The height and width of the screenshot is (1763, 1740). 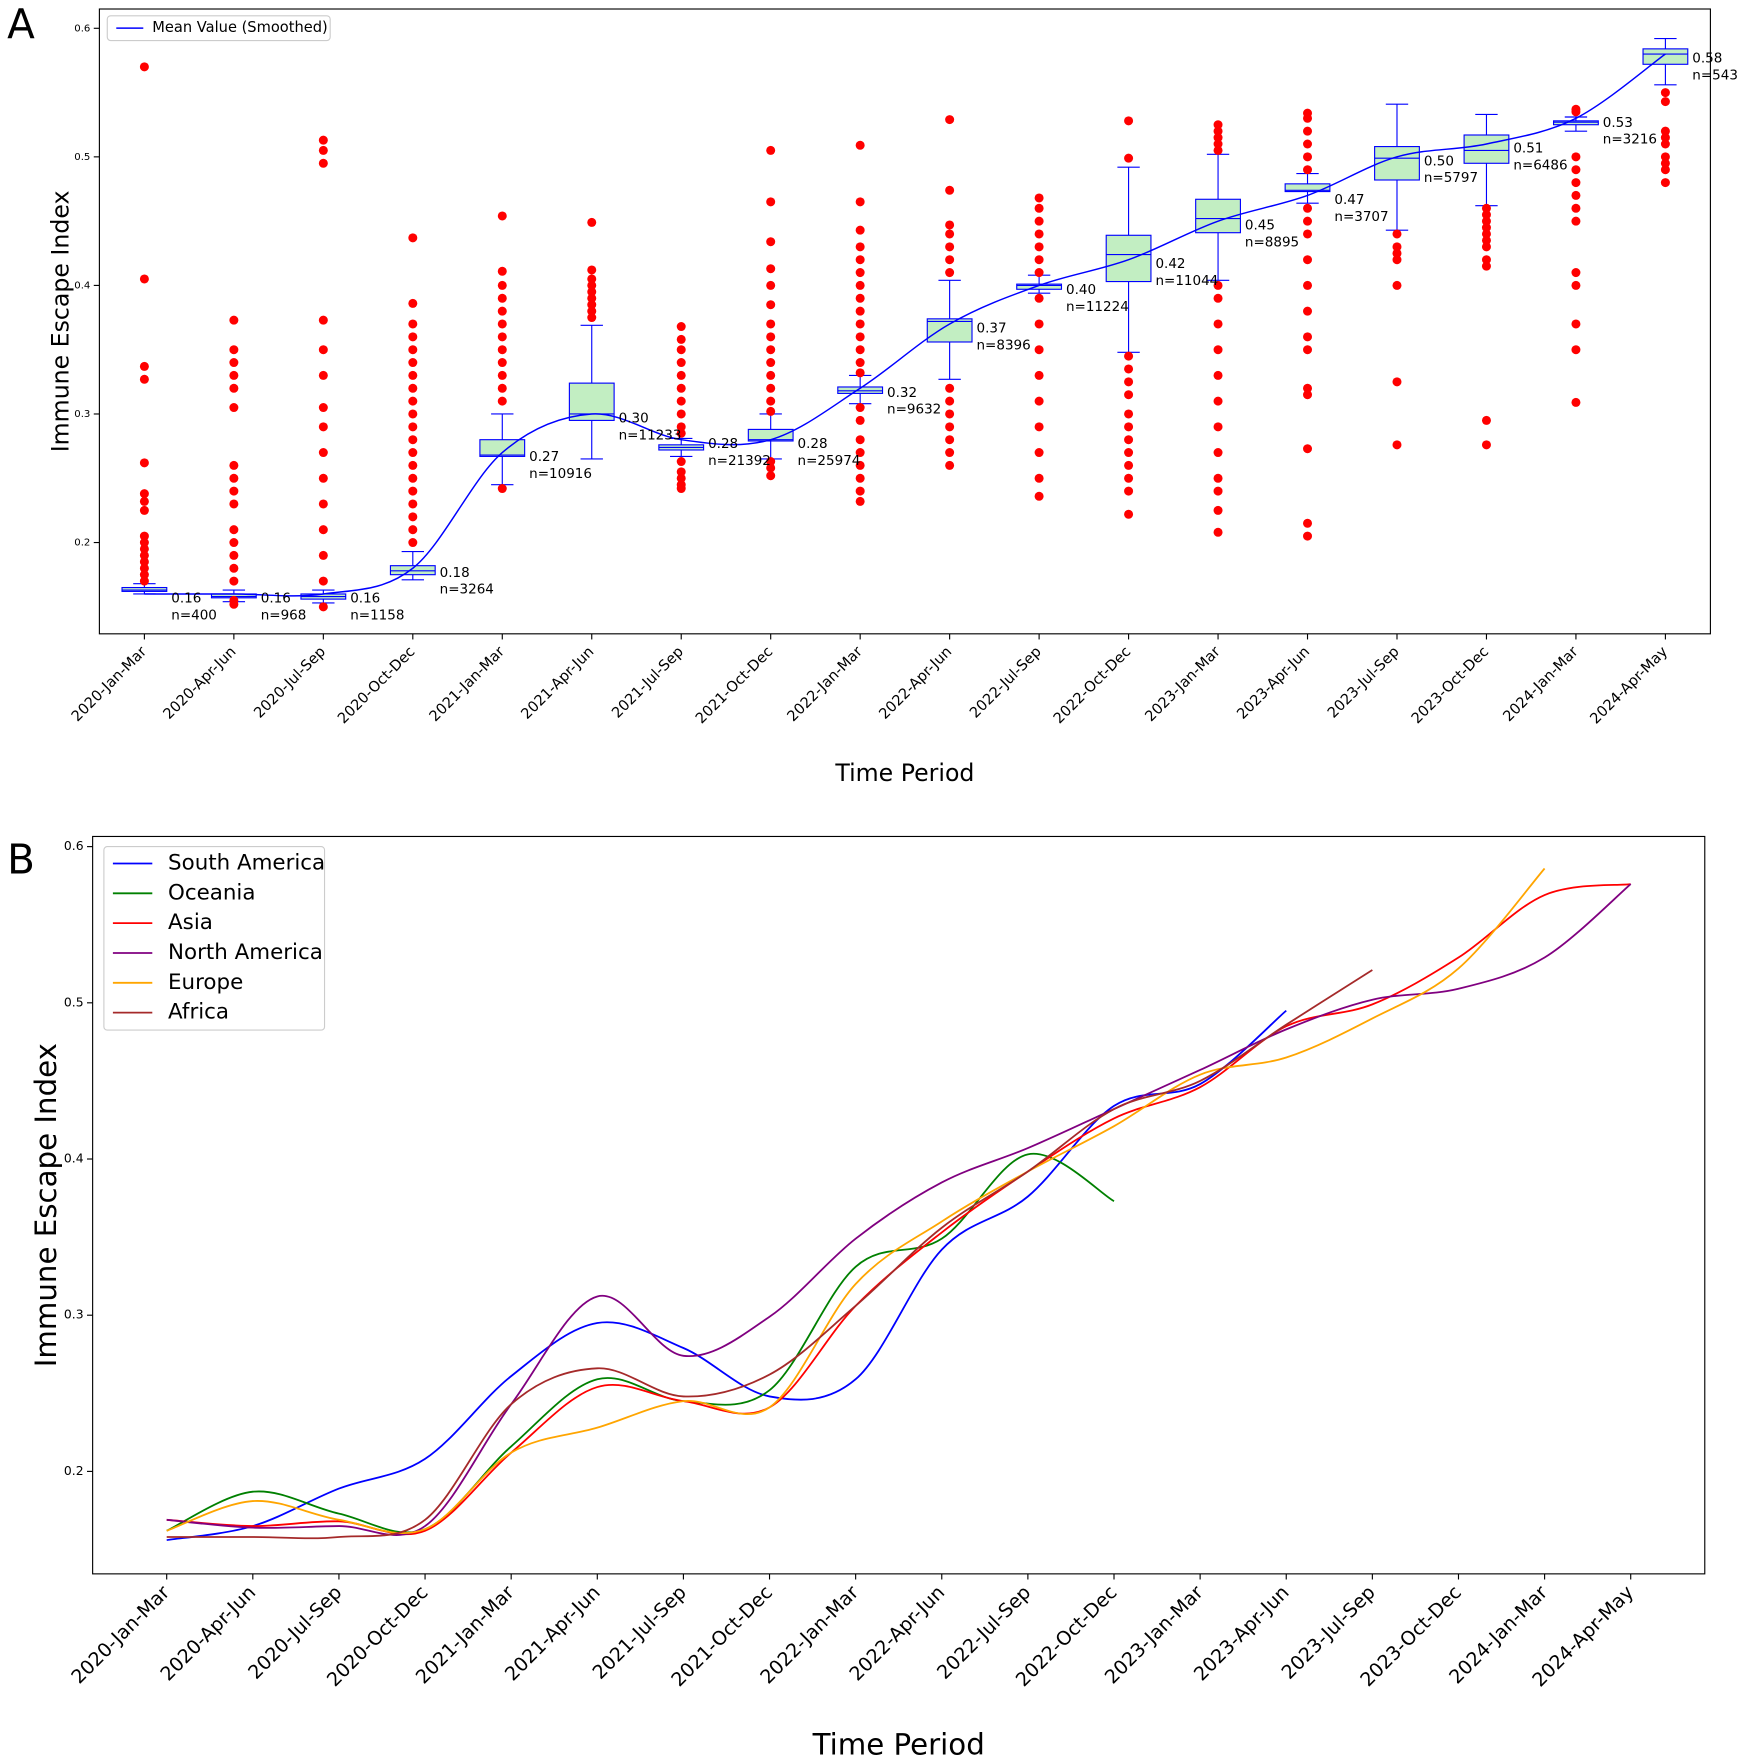 What do you see at coordinates (194, 615) in the screenshot?
I see `n-label: n=400` at bounding box center [194, 615].